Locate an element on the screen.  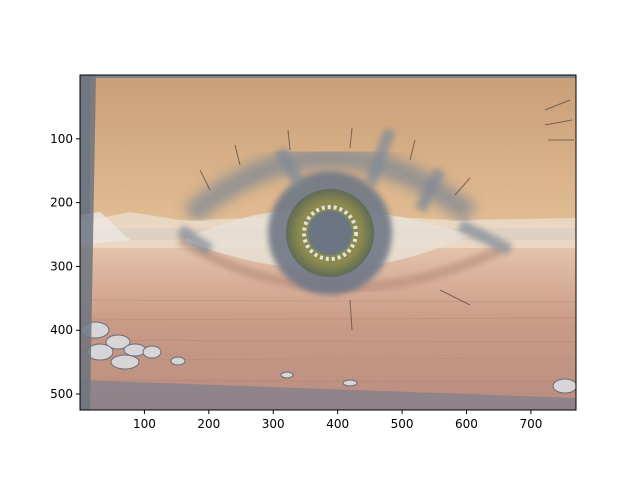
x-axis: 100 200 300 400 500 600 700 is located at coordinates (337, 420).